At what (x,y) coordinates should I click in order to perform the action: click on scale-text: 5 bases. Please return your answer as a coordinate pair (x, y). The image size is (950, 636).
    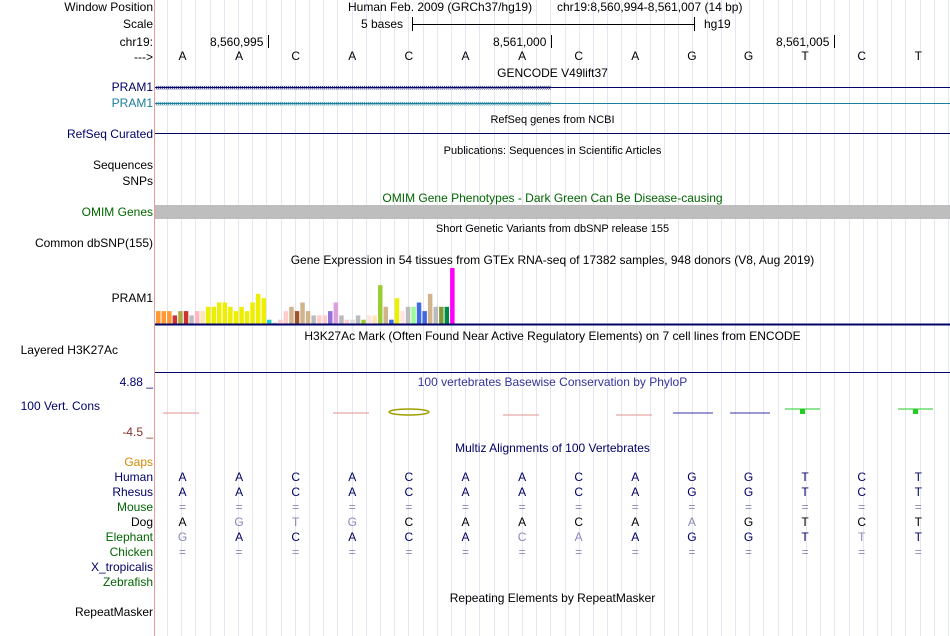
    Looking at the image, I should click on (382, 24).